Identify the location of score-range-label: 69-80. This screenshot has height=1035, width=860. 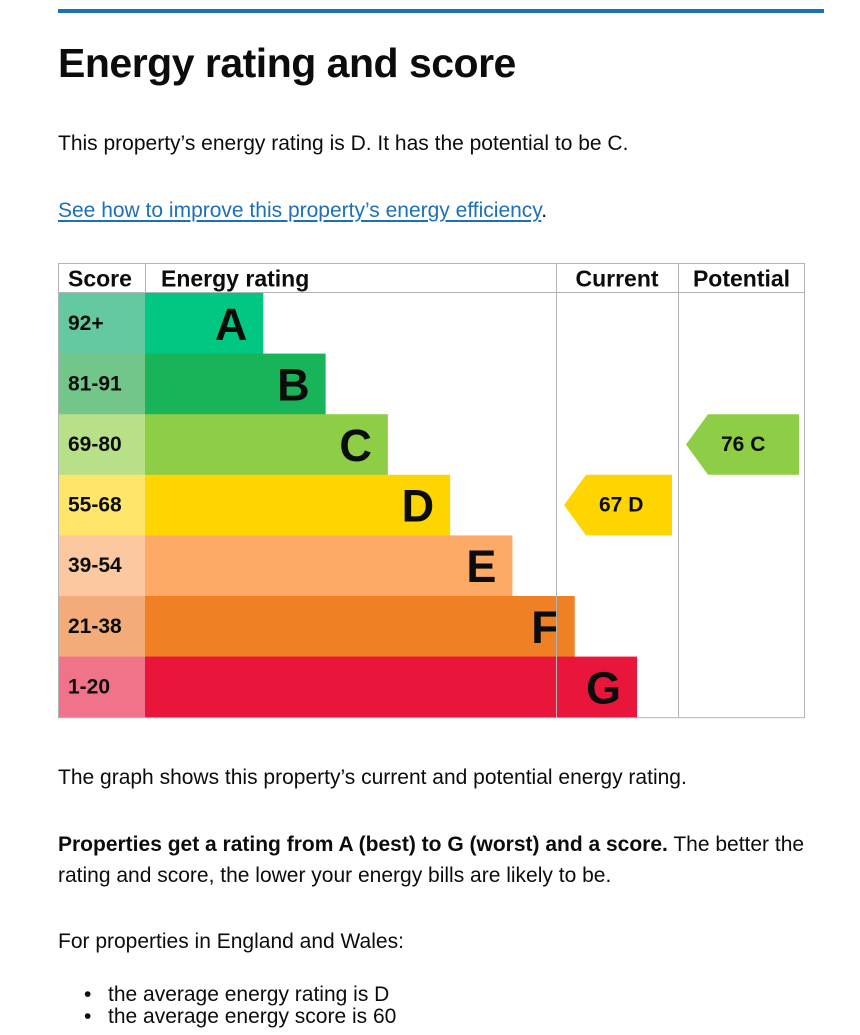
(95, 444).